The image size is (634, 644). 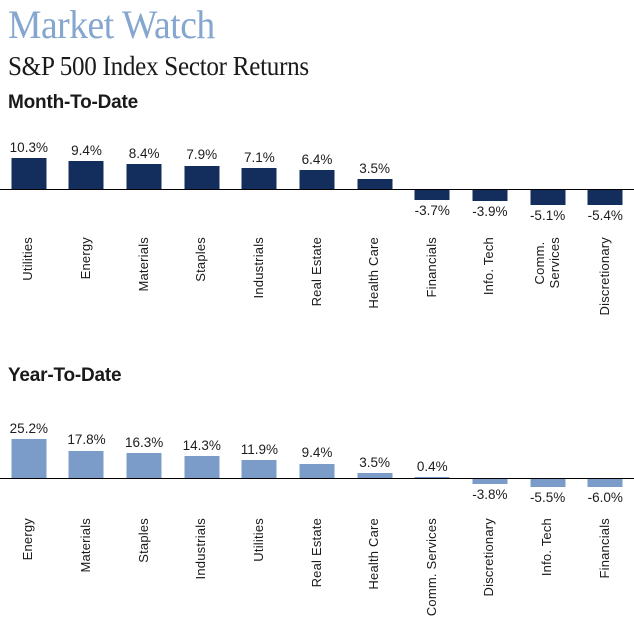 What do you see at coordinates (605, 454) in the screenshot?
I see `bar-column: -6.0%` at bounding box center [605, 454].